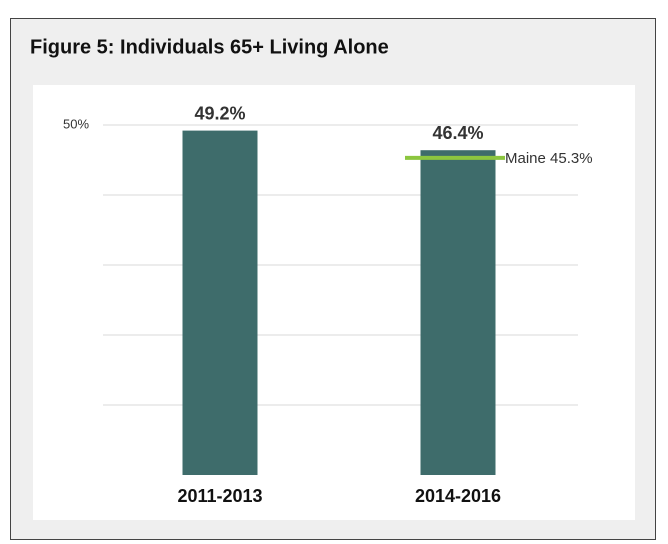 The height and width of the screenshot is (544, 668). I want to click on reference-label: Maine 45.3%, so click(549, 158).